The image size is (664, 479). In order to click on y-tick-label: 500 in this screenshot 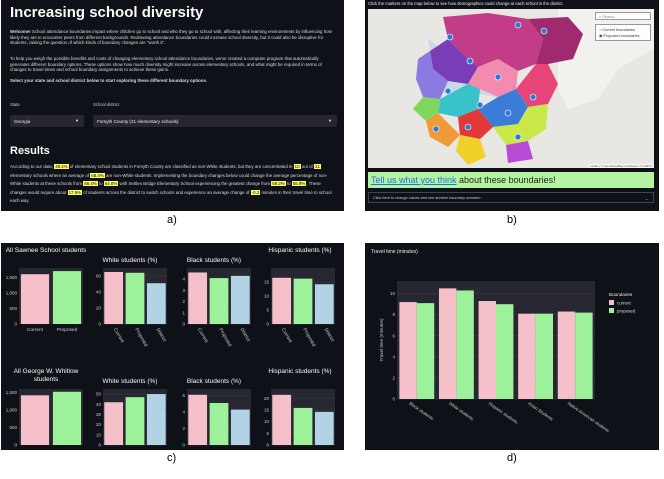, I will do `click(13, 427)`.